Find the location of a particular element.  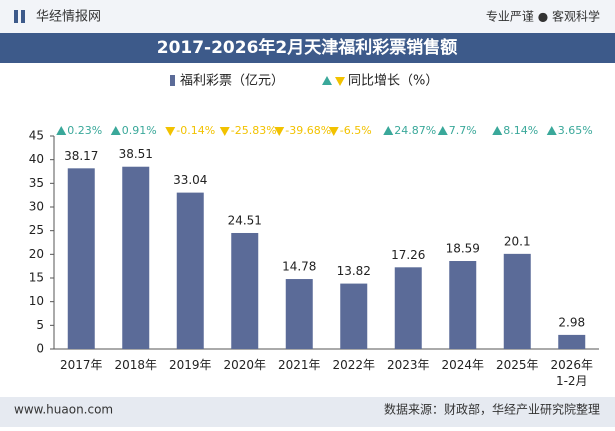

x-tick-label: 2020年 is located at coordinates (244, 365).